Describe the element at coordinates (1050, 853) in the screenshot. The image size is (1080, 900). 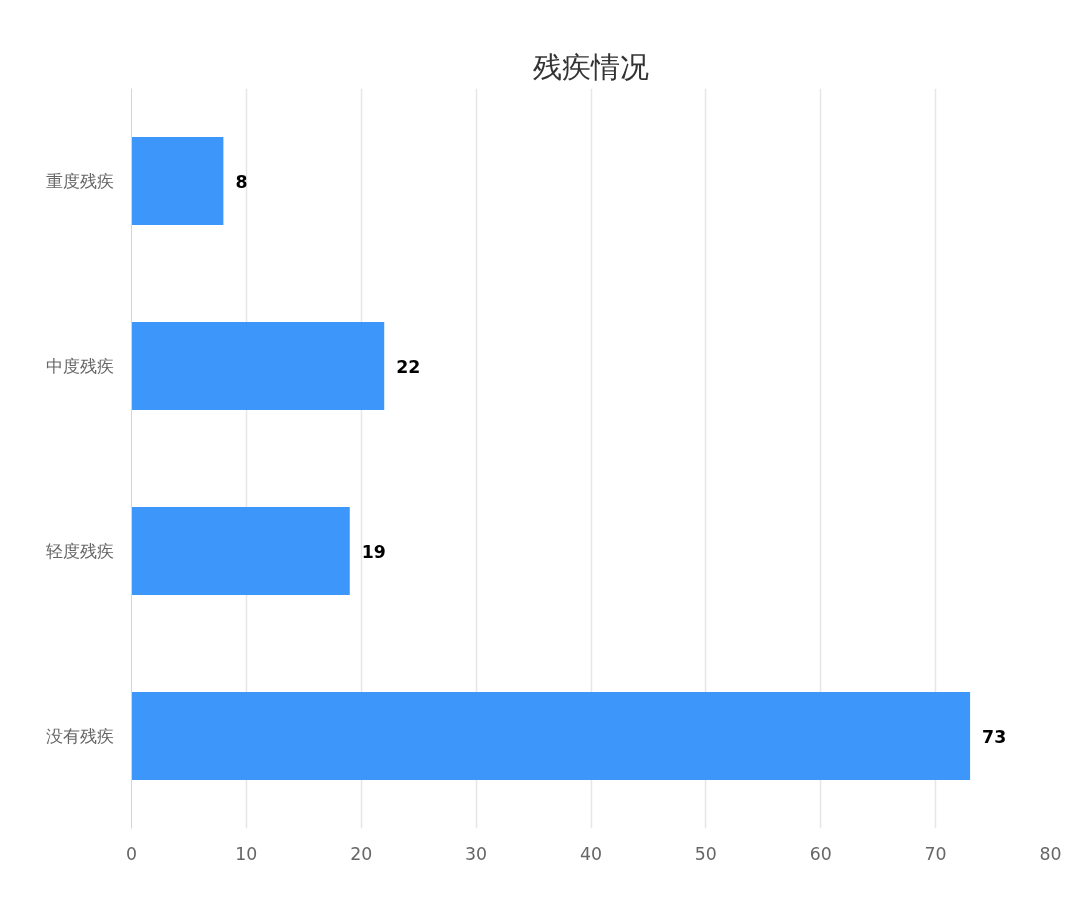
I see `x-tick-label: 80` at that location.